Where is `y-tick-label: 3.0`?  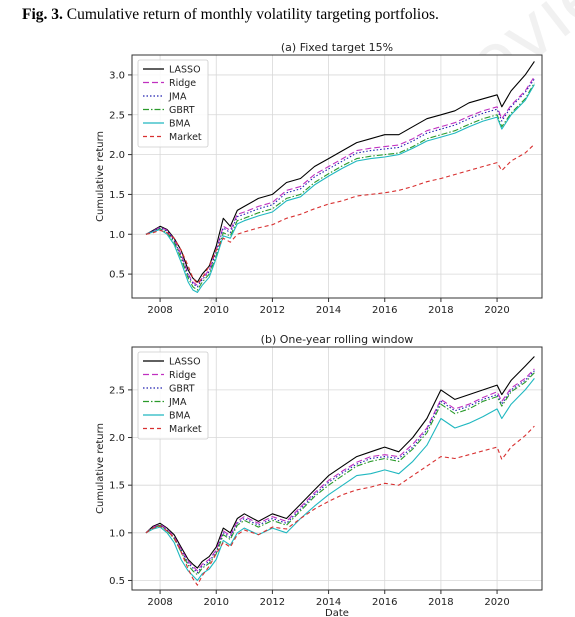
y-tick-label: 3.0 is located at coordinates (117, 75).